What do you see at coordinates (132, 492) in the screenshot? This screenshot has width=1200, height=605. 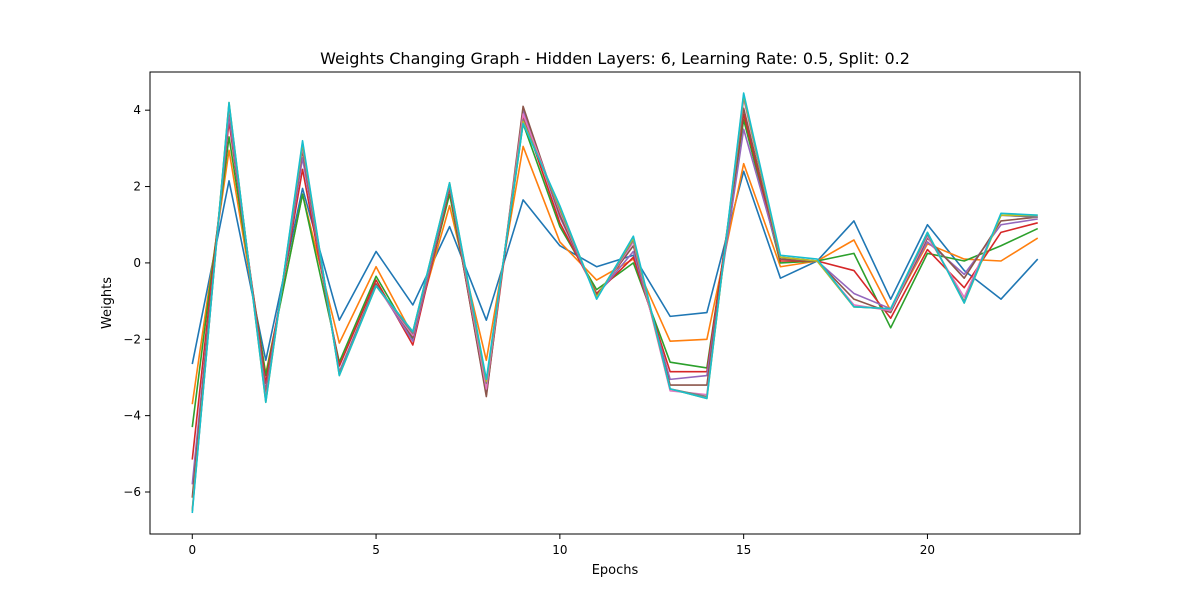 I see `y-tick-label: −6` at bounding box center [132, 492].